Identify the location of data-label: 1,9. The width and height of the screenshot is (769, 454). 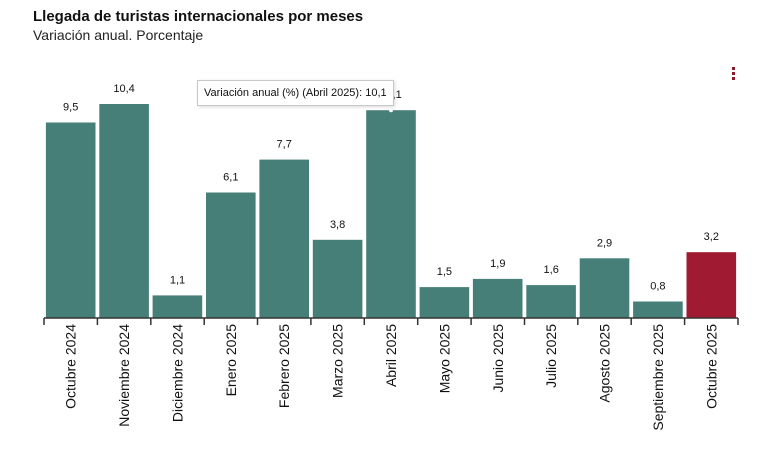
(497, 264).